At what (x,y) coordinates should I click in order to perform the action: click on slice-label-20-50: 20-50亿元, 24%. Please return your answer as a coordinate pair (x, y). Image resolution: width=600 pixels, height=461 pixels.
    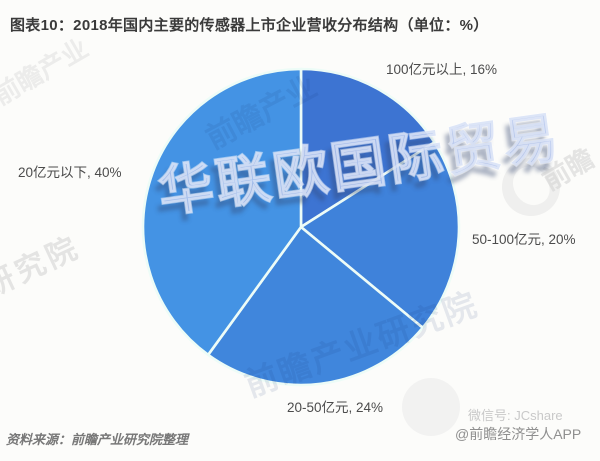
    Looking at the image, I should click on (335, 407).